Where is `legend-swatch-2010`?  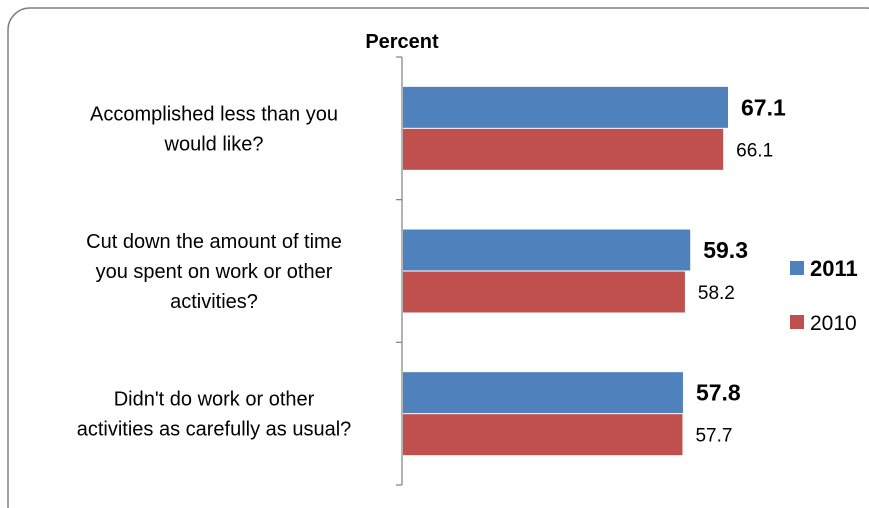 legend-swatch-2010 is located at coordinates (797, 322).